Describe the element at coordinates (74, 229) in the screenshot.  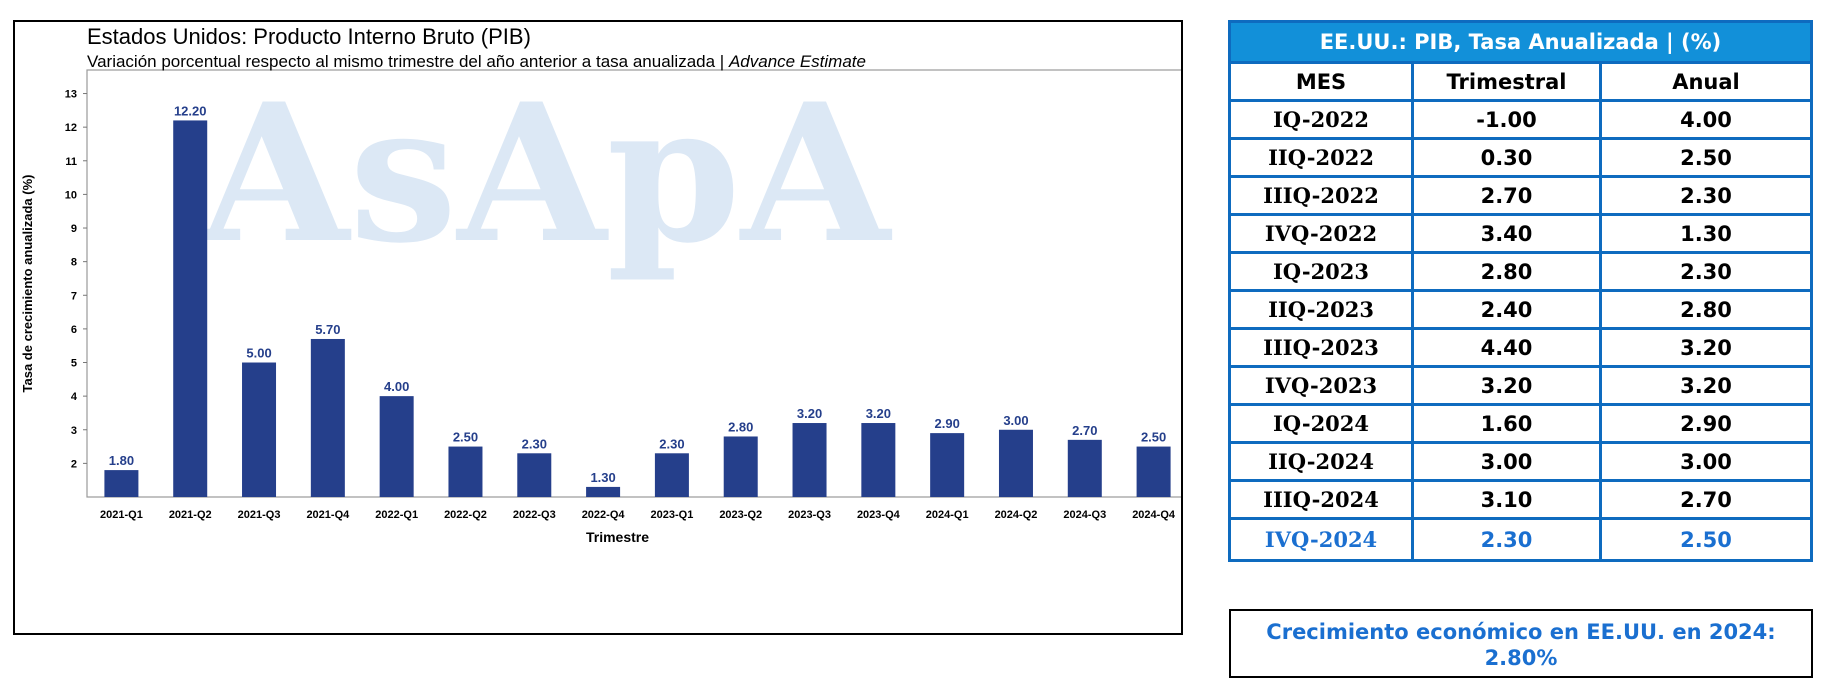
I see `y-tick-label: 9` at that location.